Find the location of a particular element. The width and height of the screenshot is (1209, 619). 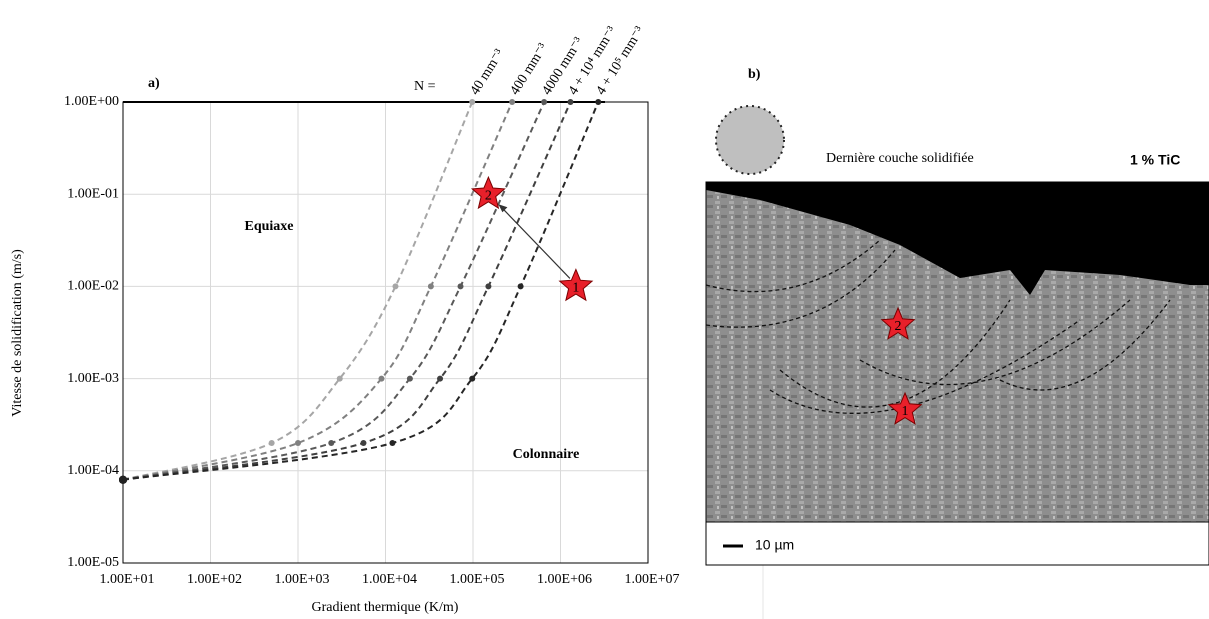

scale-box is located at coordinates (957, 543).